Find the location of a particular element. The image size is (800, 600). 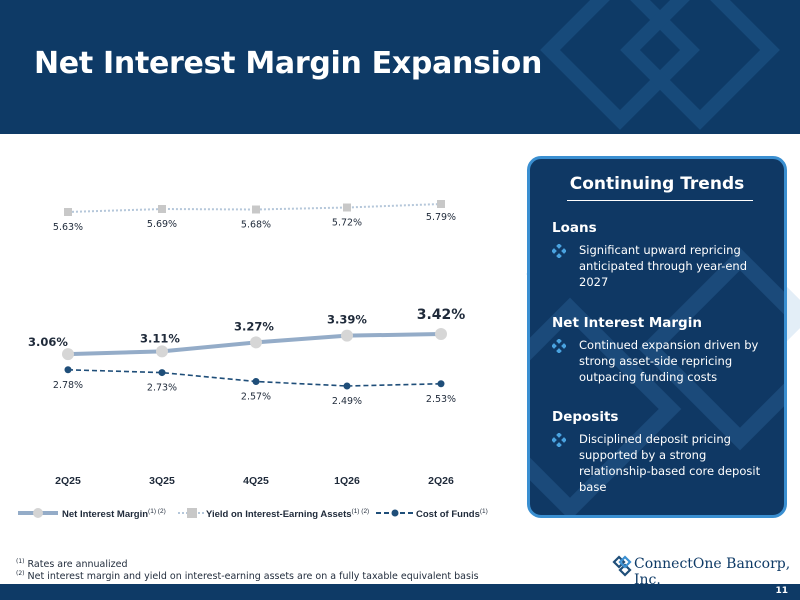

page-title: Net Interest Margin Expansion is located at coordinates (288, 63).